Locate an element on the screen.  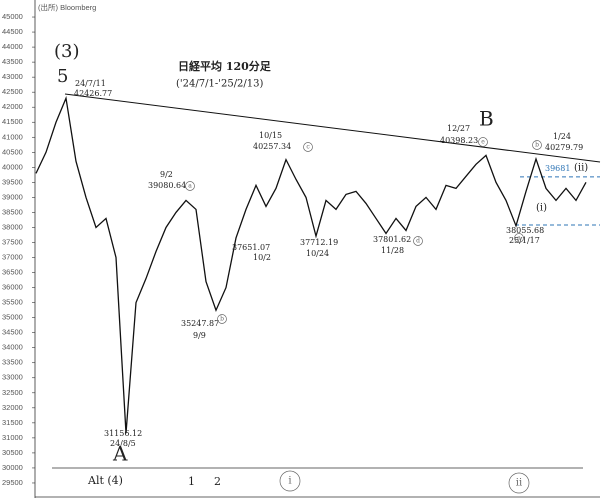
y-tick-label: 31000 is located at coordinates (12, 437).